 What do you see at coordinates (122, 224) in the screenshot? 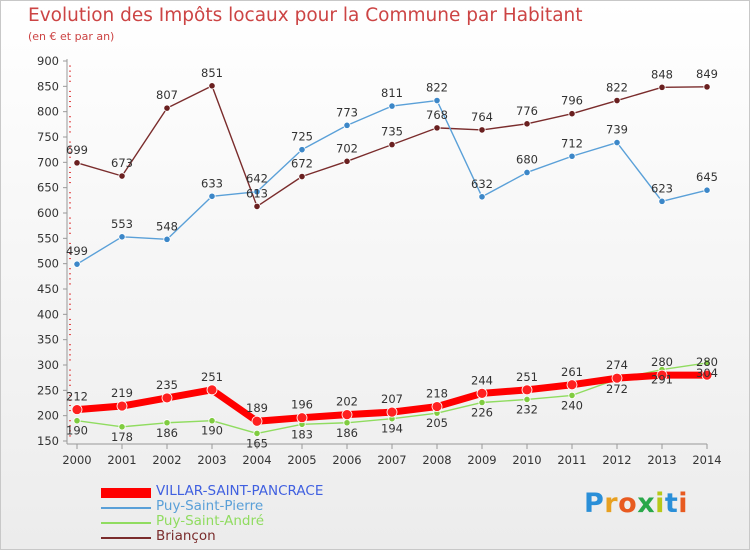
I see `data-label: 553` at bounding box center [122, 224].